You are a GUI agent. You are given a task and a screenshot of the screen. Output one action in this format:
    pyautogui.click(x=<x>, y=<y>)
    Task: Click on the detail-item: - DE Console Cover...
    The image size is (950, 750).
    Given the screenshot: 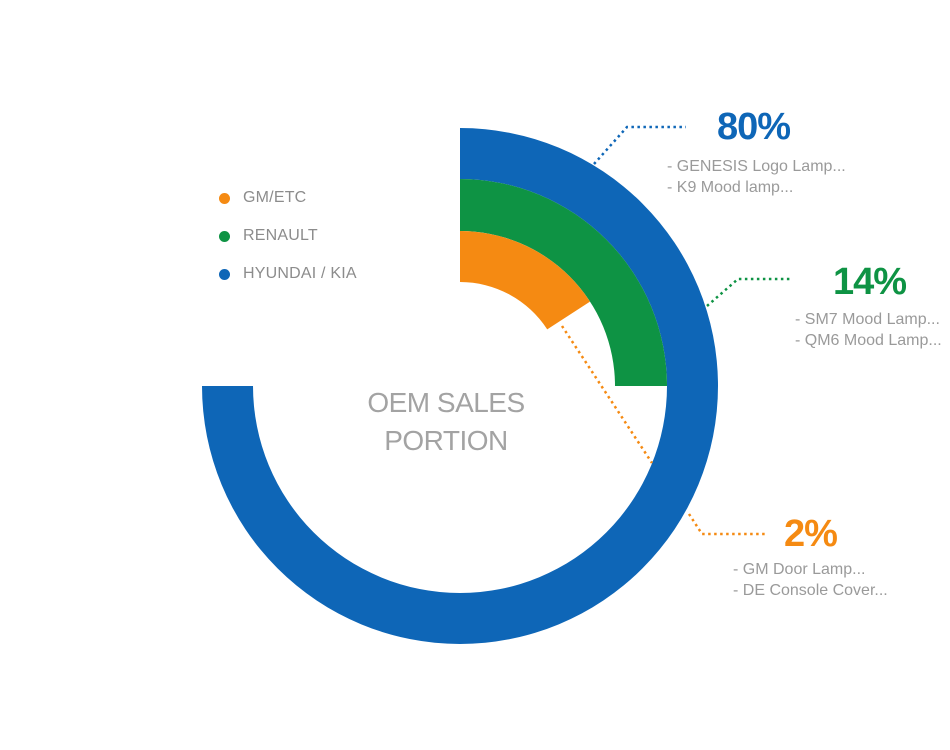 What is the action you would take?
    pyautogui.click(x=810, y=590)
    